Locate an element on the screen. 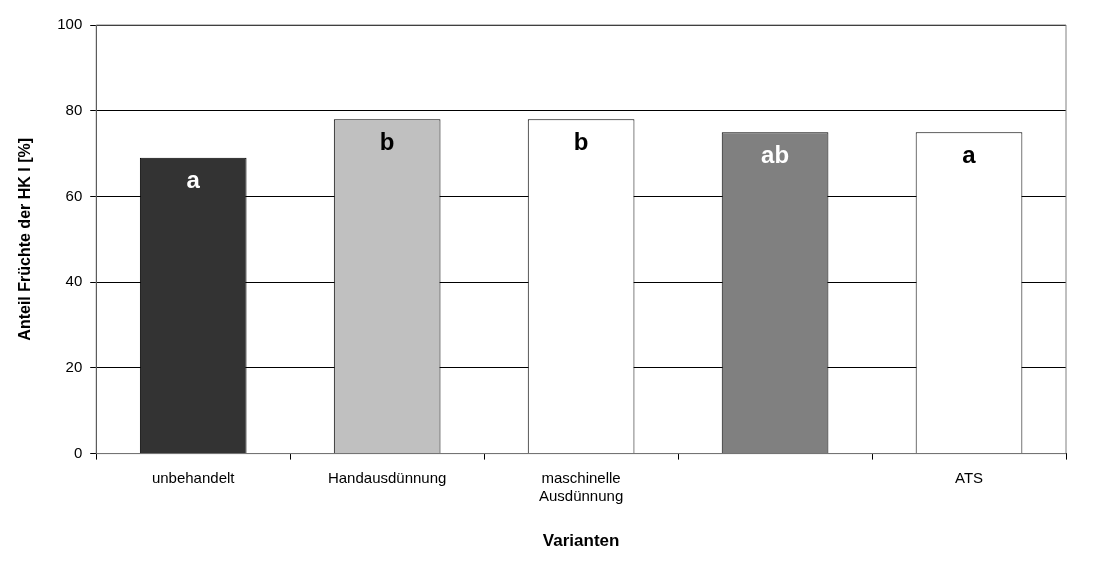 The image size is (1114, 568). x-tick-label: Handausdünnung is located at coordinates (387, 477).